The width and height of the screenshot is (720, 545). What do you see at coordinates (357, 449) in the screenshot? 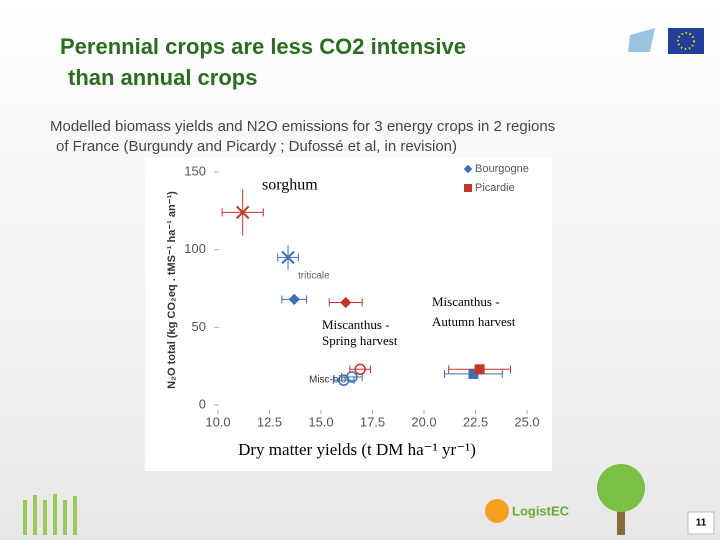
I see `x-axis-label: Dry matter yields (t DM ha⁻¹ yr⁻¹)` at bounding box center [357, 449].